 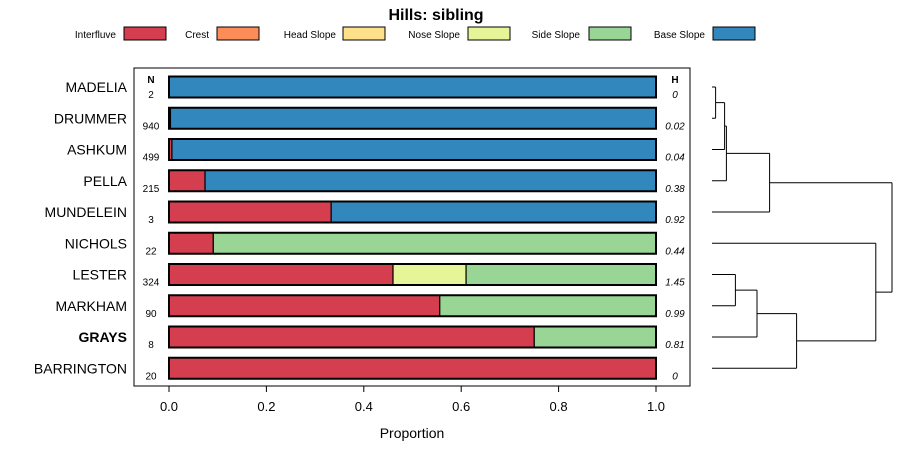 What do you see at coordinates (548, 305) in the screenshot?
I see `bar-segment-markham-side-slope` at bounding box center [548, 305].